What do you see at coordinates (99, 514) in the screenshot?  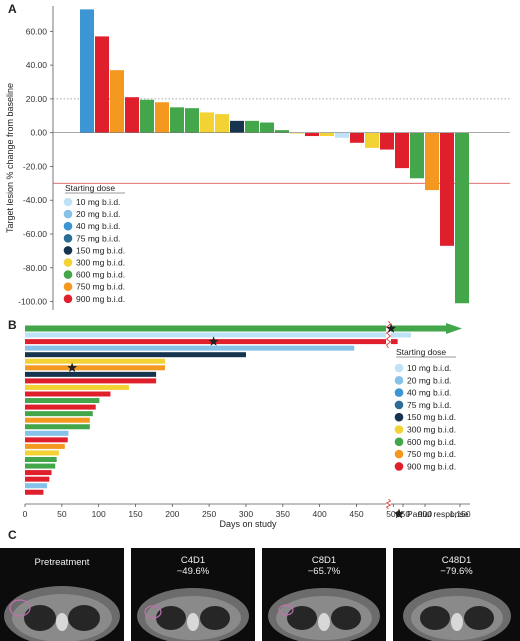 I see `x-tick-label: 100` at bounding box center [99, 514].